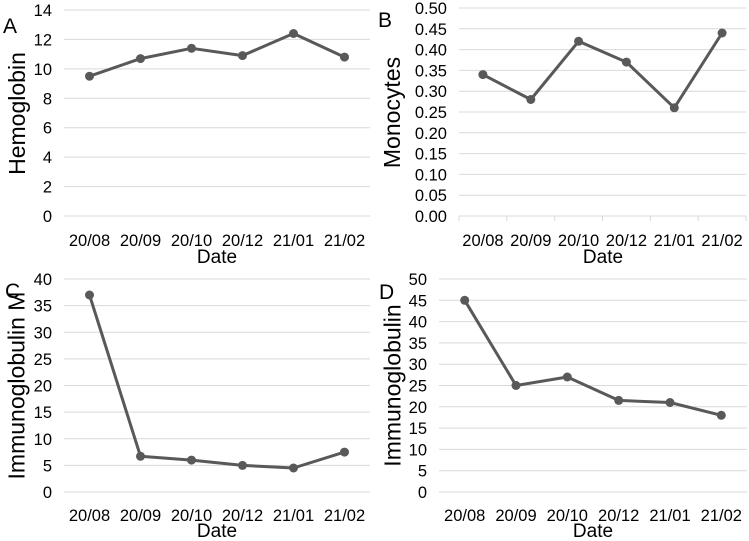  Describe the element at coordinates (431, 113) in the screenshot. I see `y-tick-label: 0.25` at that location.